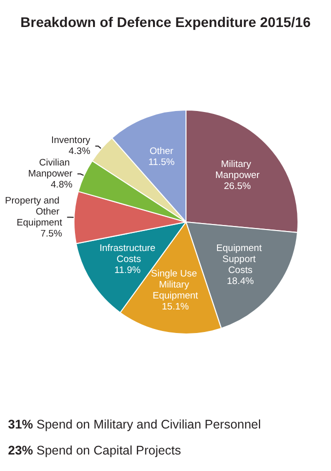 The image size is (331, 471). What do you see at coordinates (79, 152) in the screenshot?
I see `data-label: 4.3%` at bounding box center [79, 152].